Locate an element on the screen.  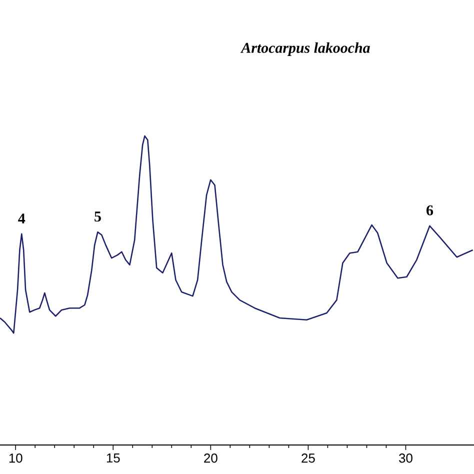
chart-title: Artocarpus lakoocha is located at coordinates (305, 49).